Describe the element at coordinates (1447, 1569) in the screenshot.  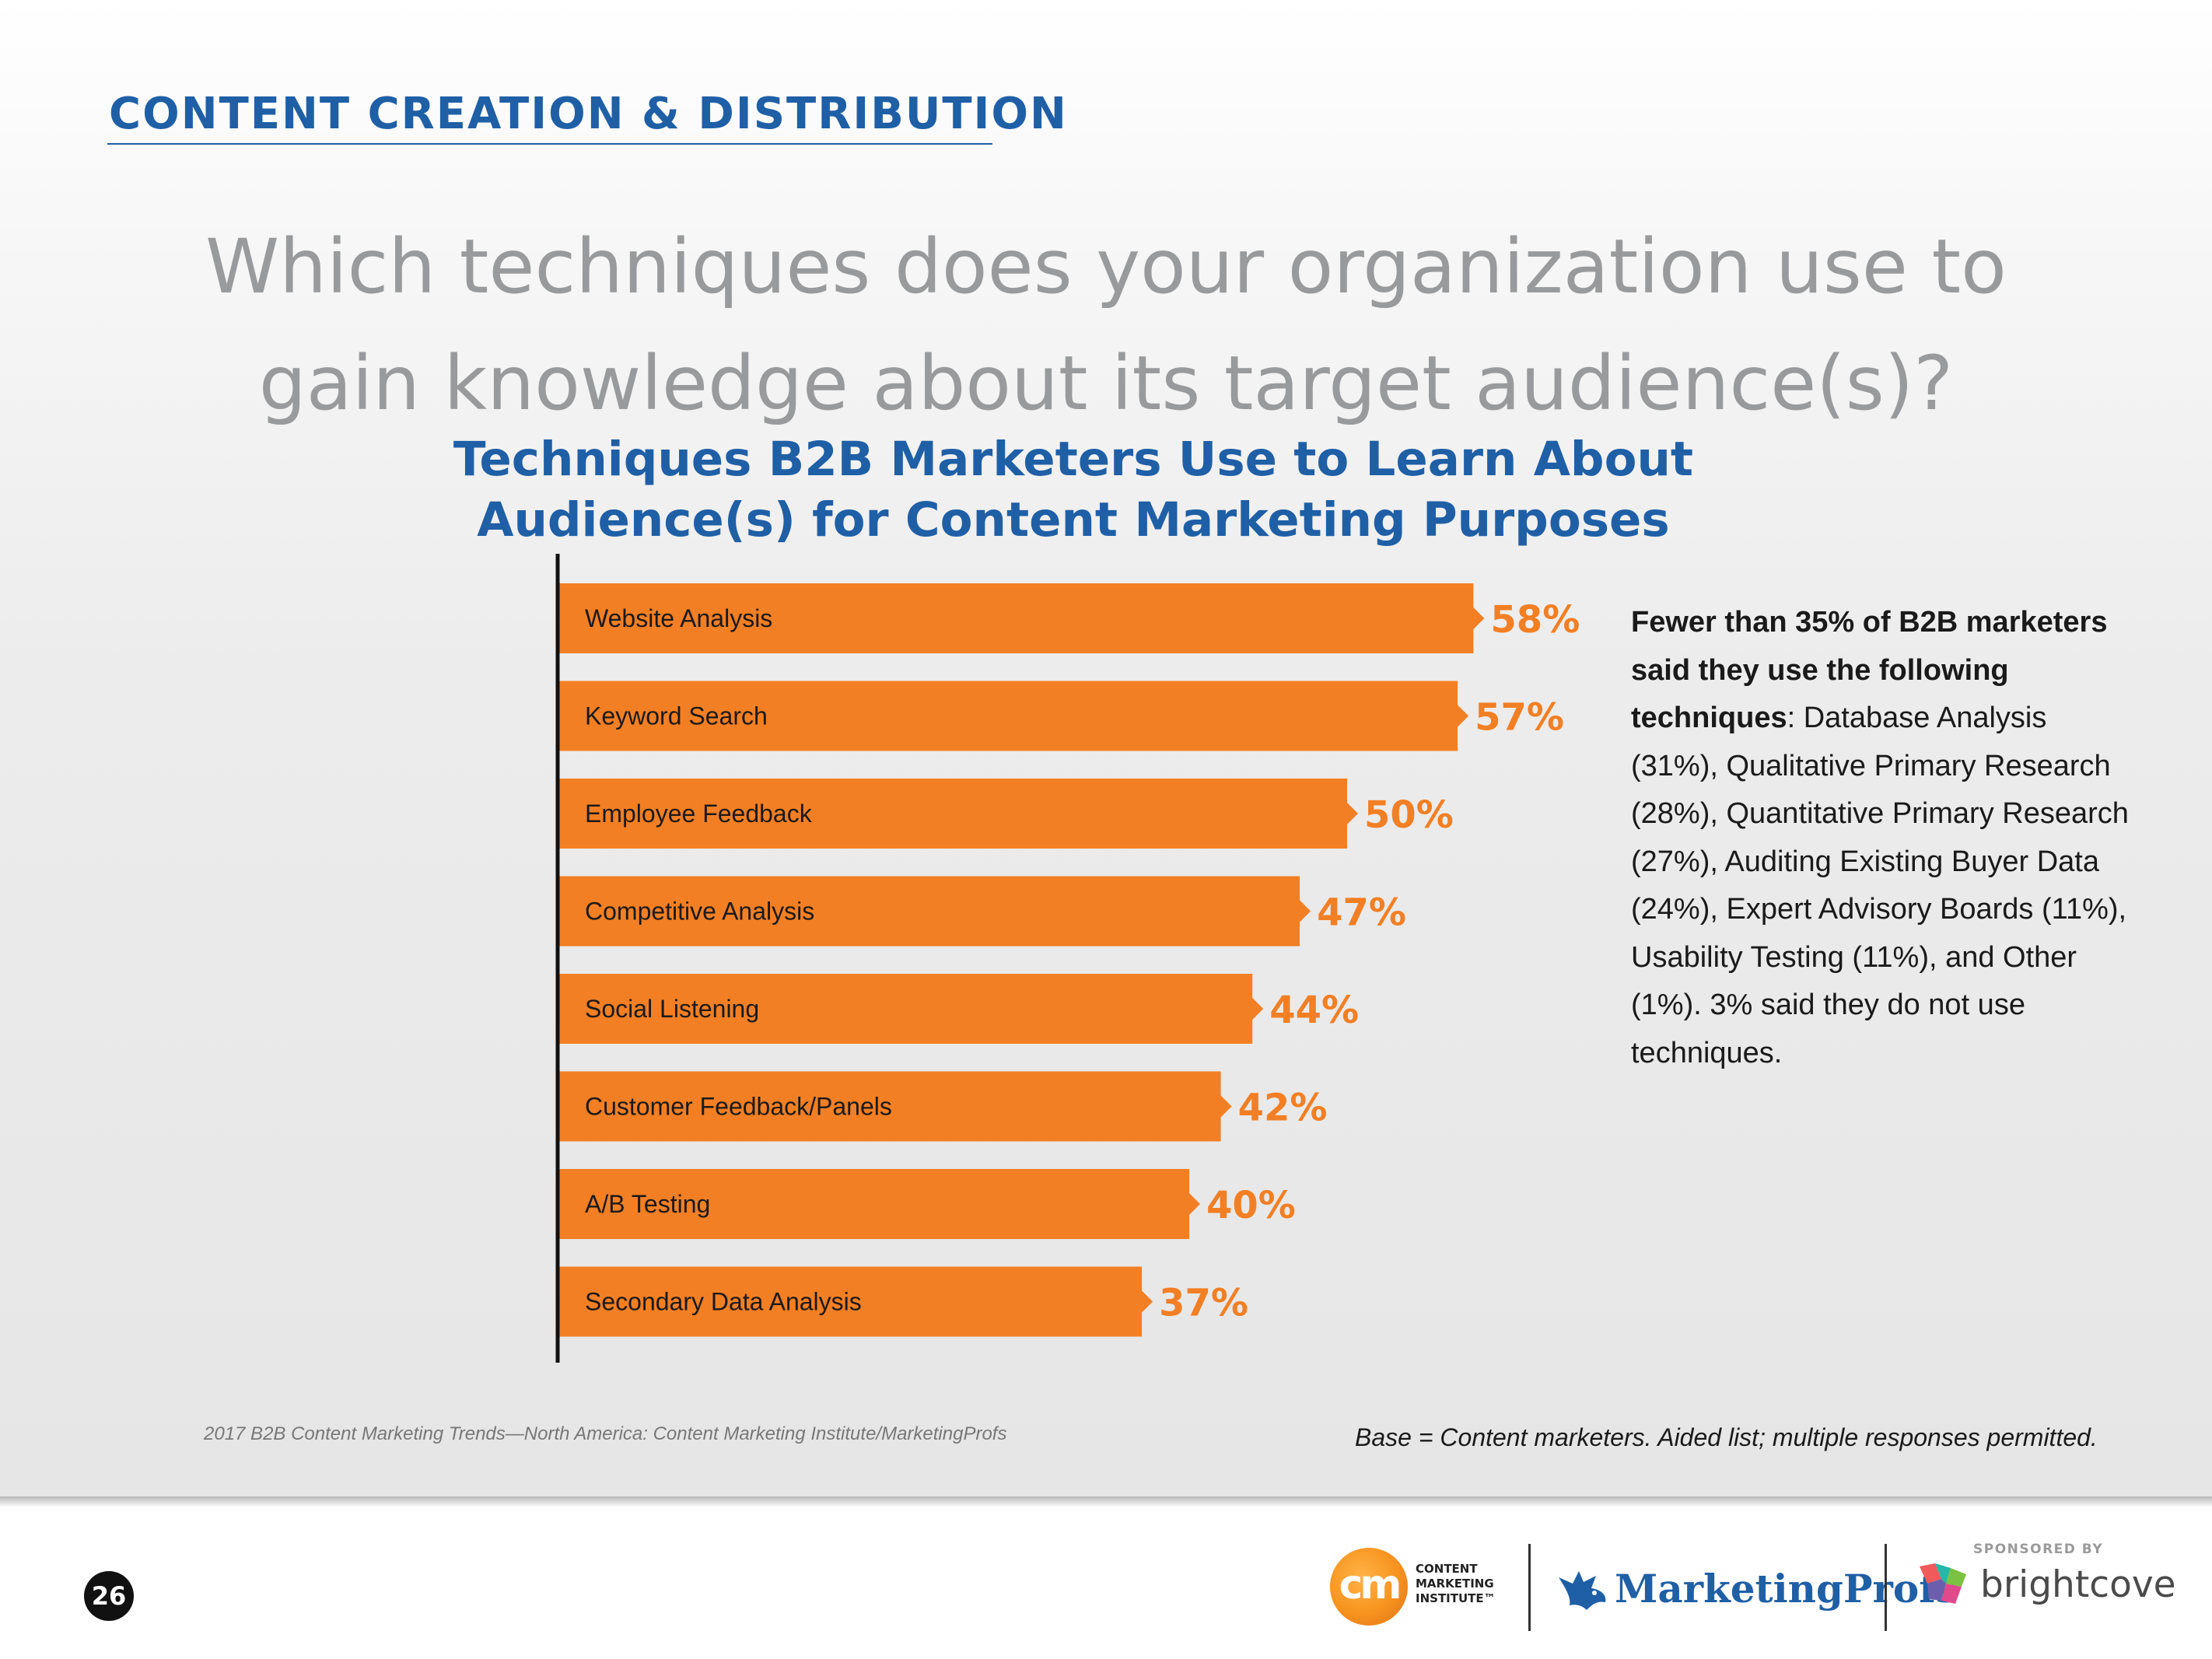
I see `cmi-logo-text-line-1: CONTENT` at that location.